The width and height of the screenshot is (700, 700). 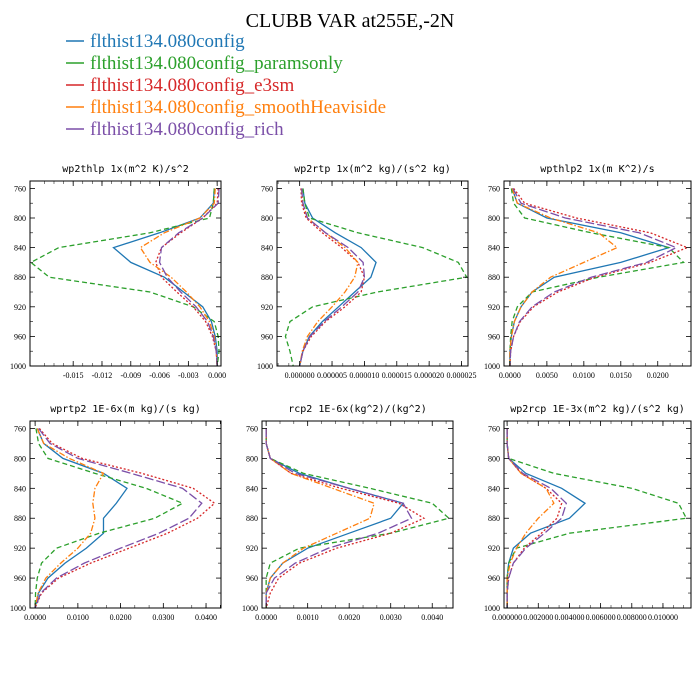 What do you see at coordinates (350, 21) in the screenshot?
I see `figure-title: CLUBB VAR at255E,-2N` at bounding box center [350, 21].